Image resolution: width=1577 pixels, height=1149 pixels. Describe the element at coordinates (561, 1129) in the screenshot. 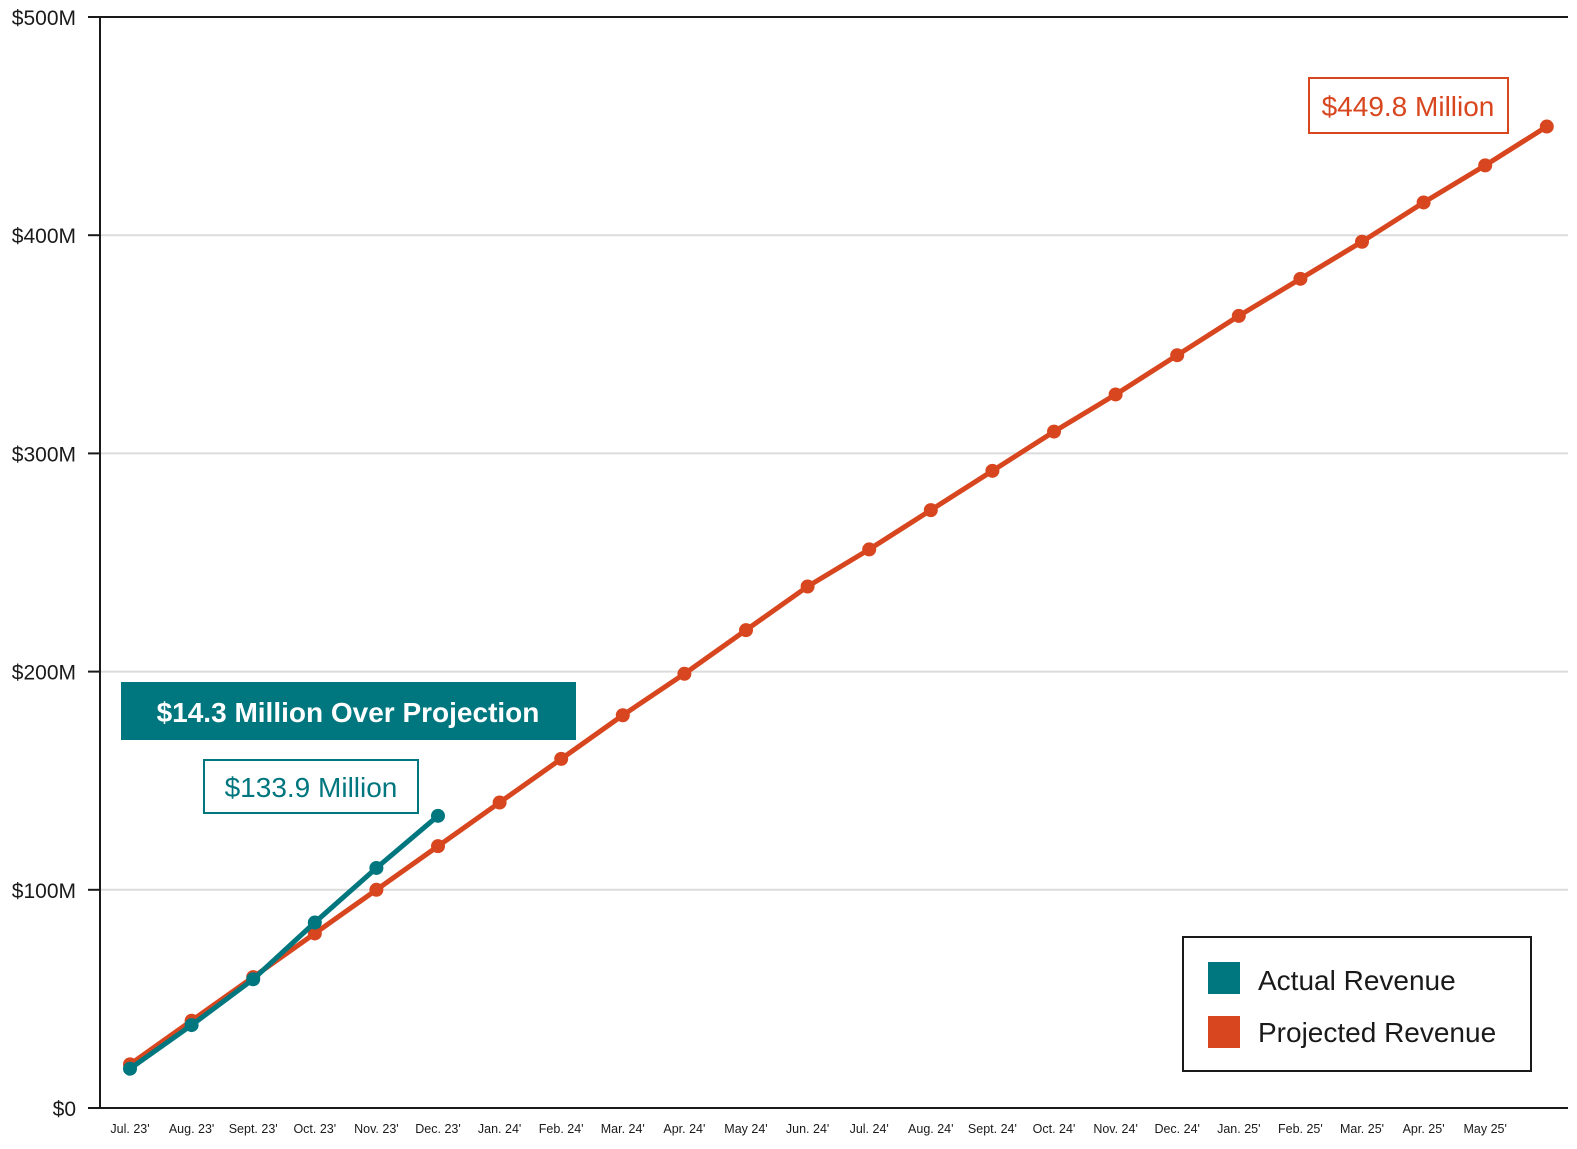

I see `x-tick-label: Feb. 24'` at that location.